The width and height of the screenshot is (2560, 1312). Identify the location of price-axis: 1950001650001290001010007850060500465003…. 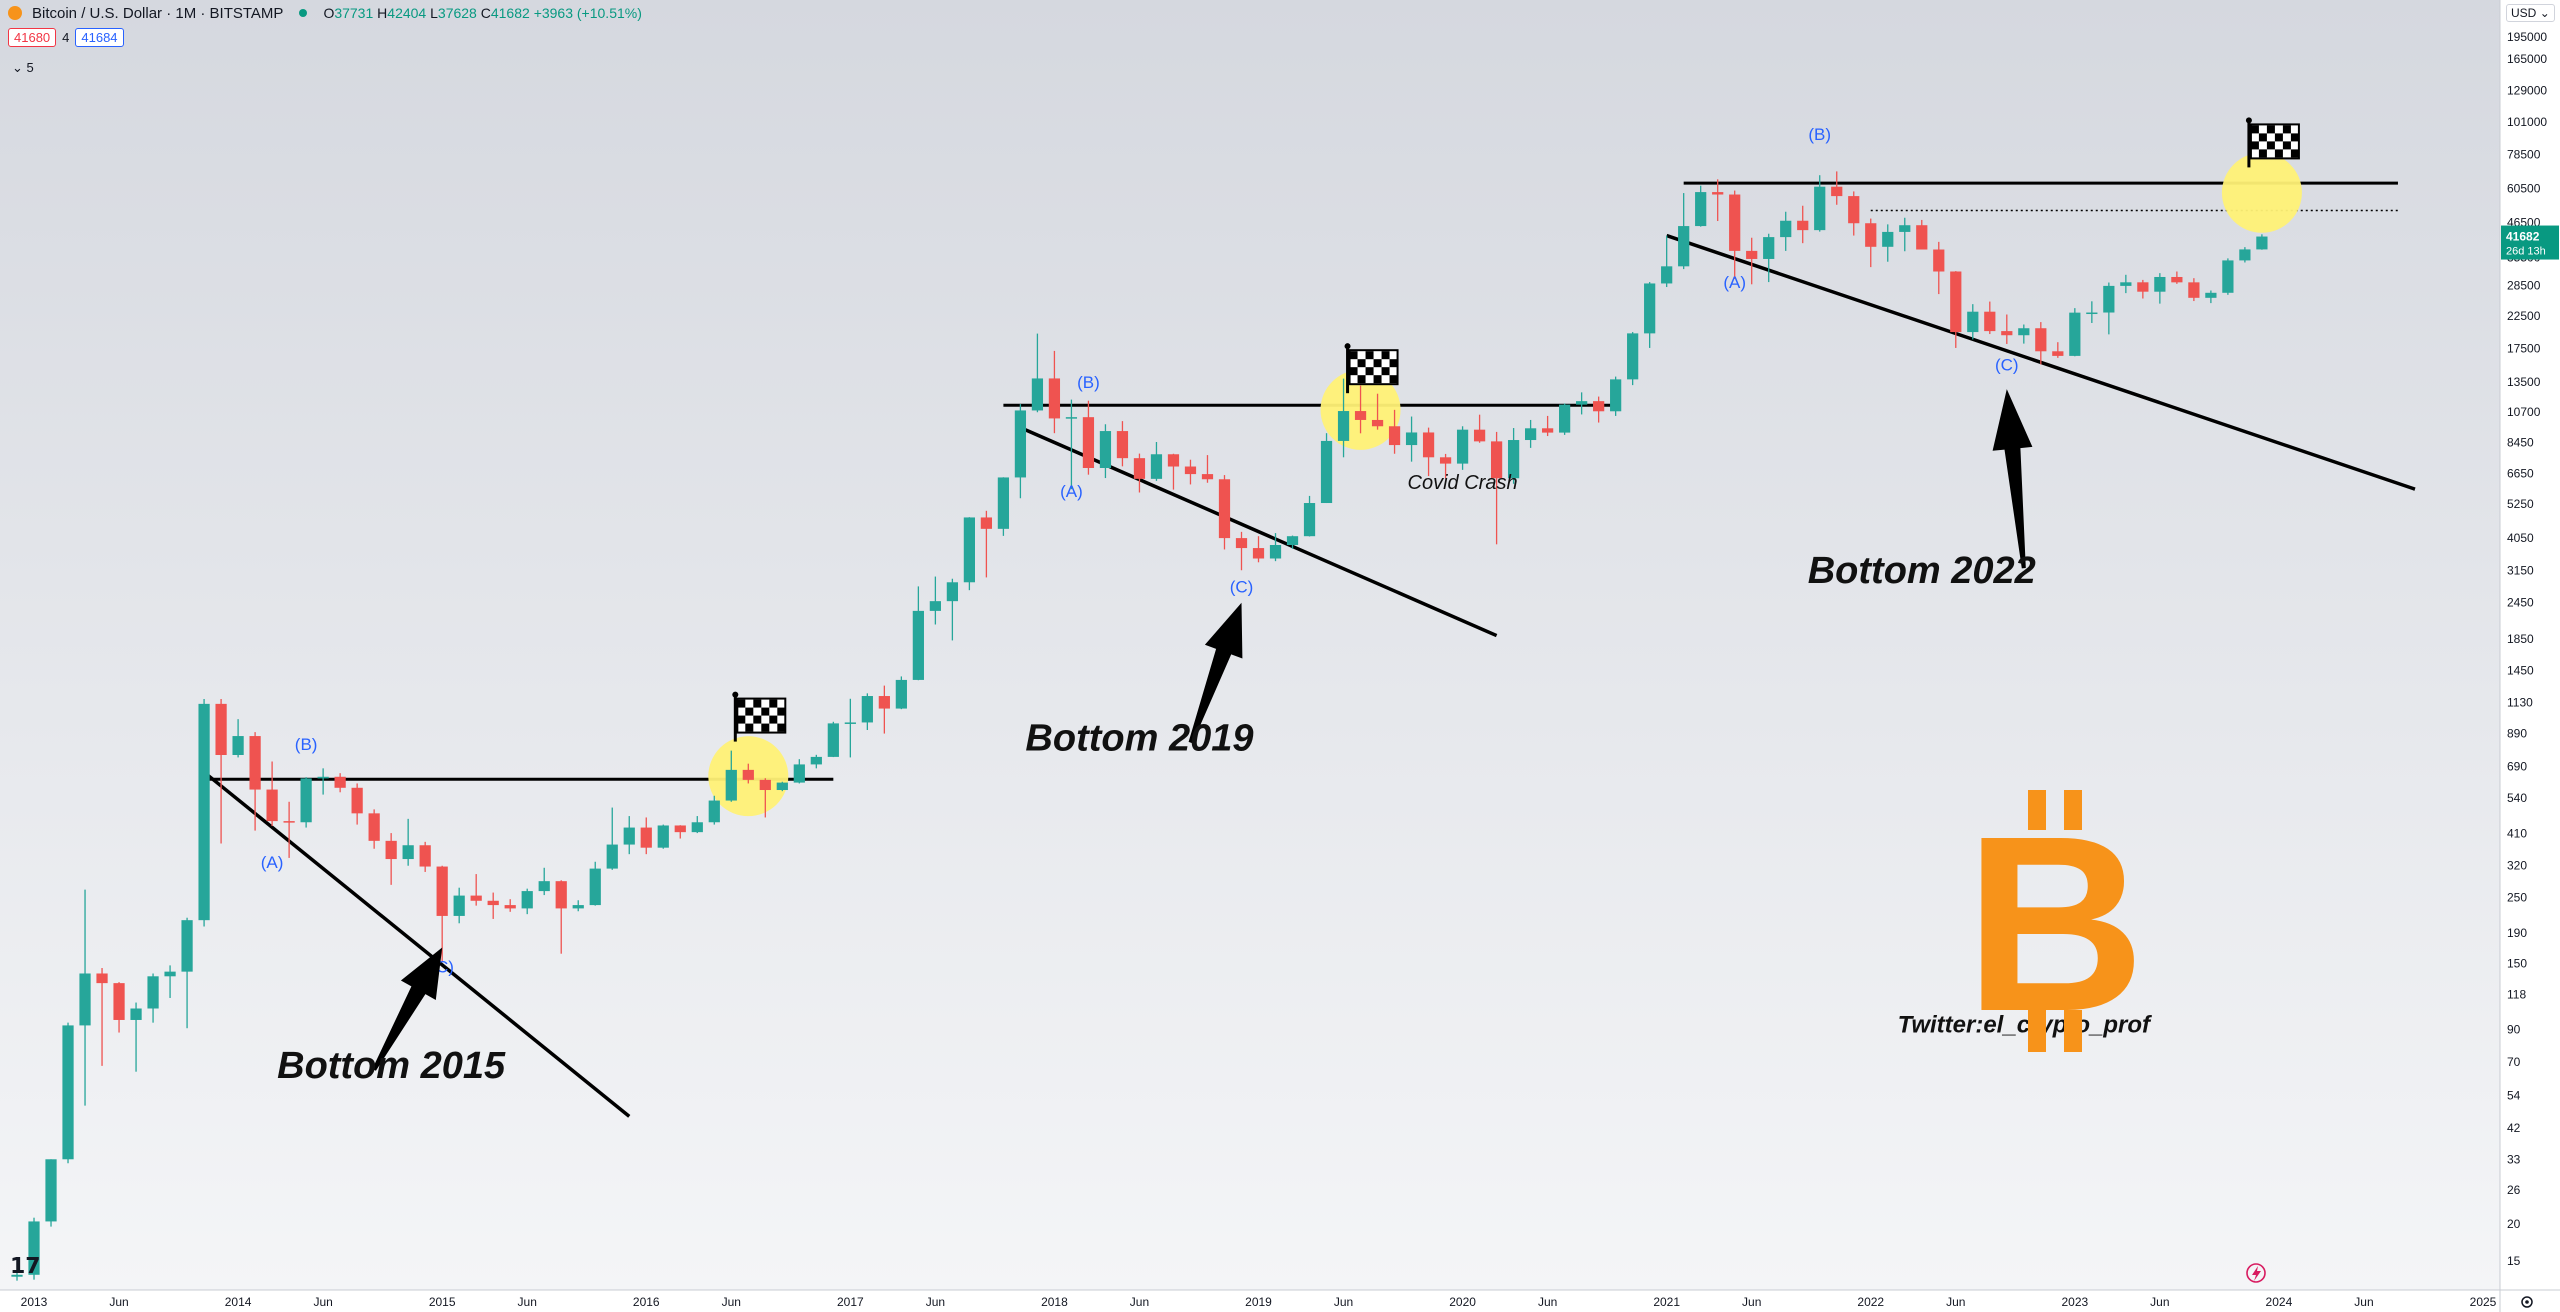
(2530, 649).